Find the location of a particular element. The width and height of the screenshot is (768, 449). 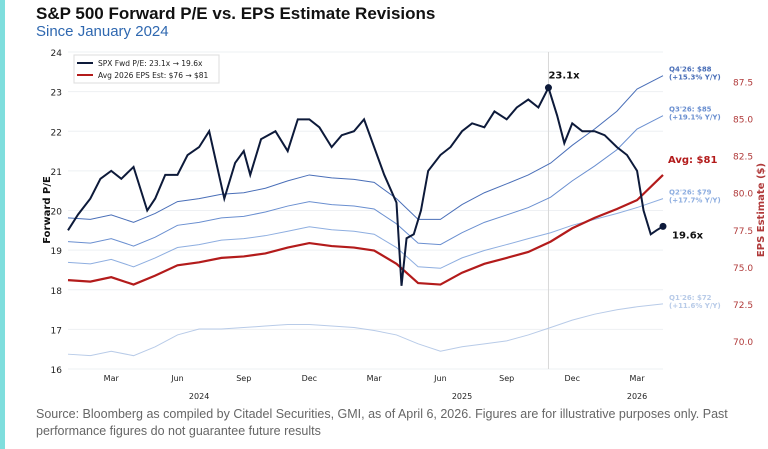

series-line-q1 is located at coordinates (365, 330).